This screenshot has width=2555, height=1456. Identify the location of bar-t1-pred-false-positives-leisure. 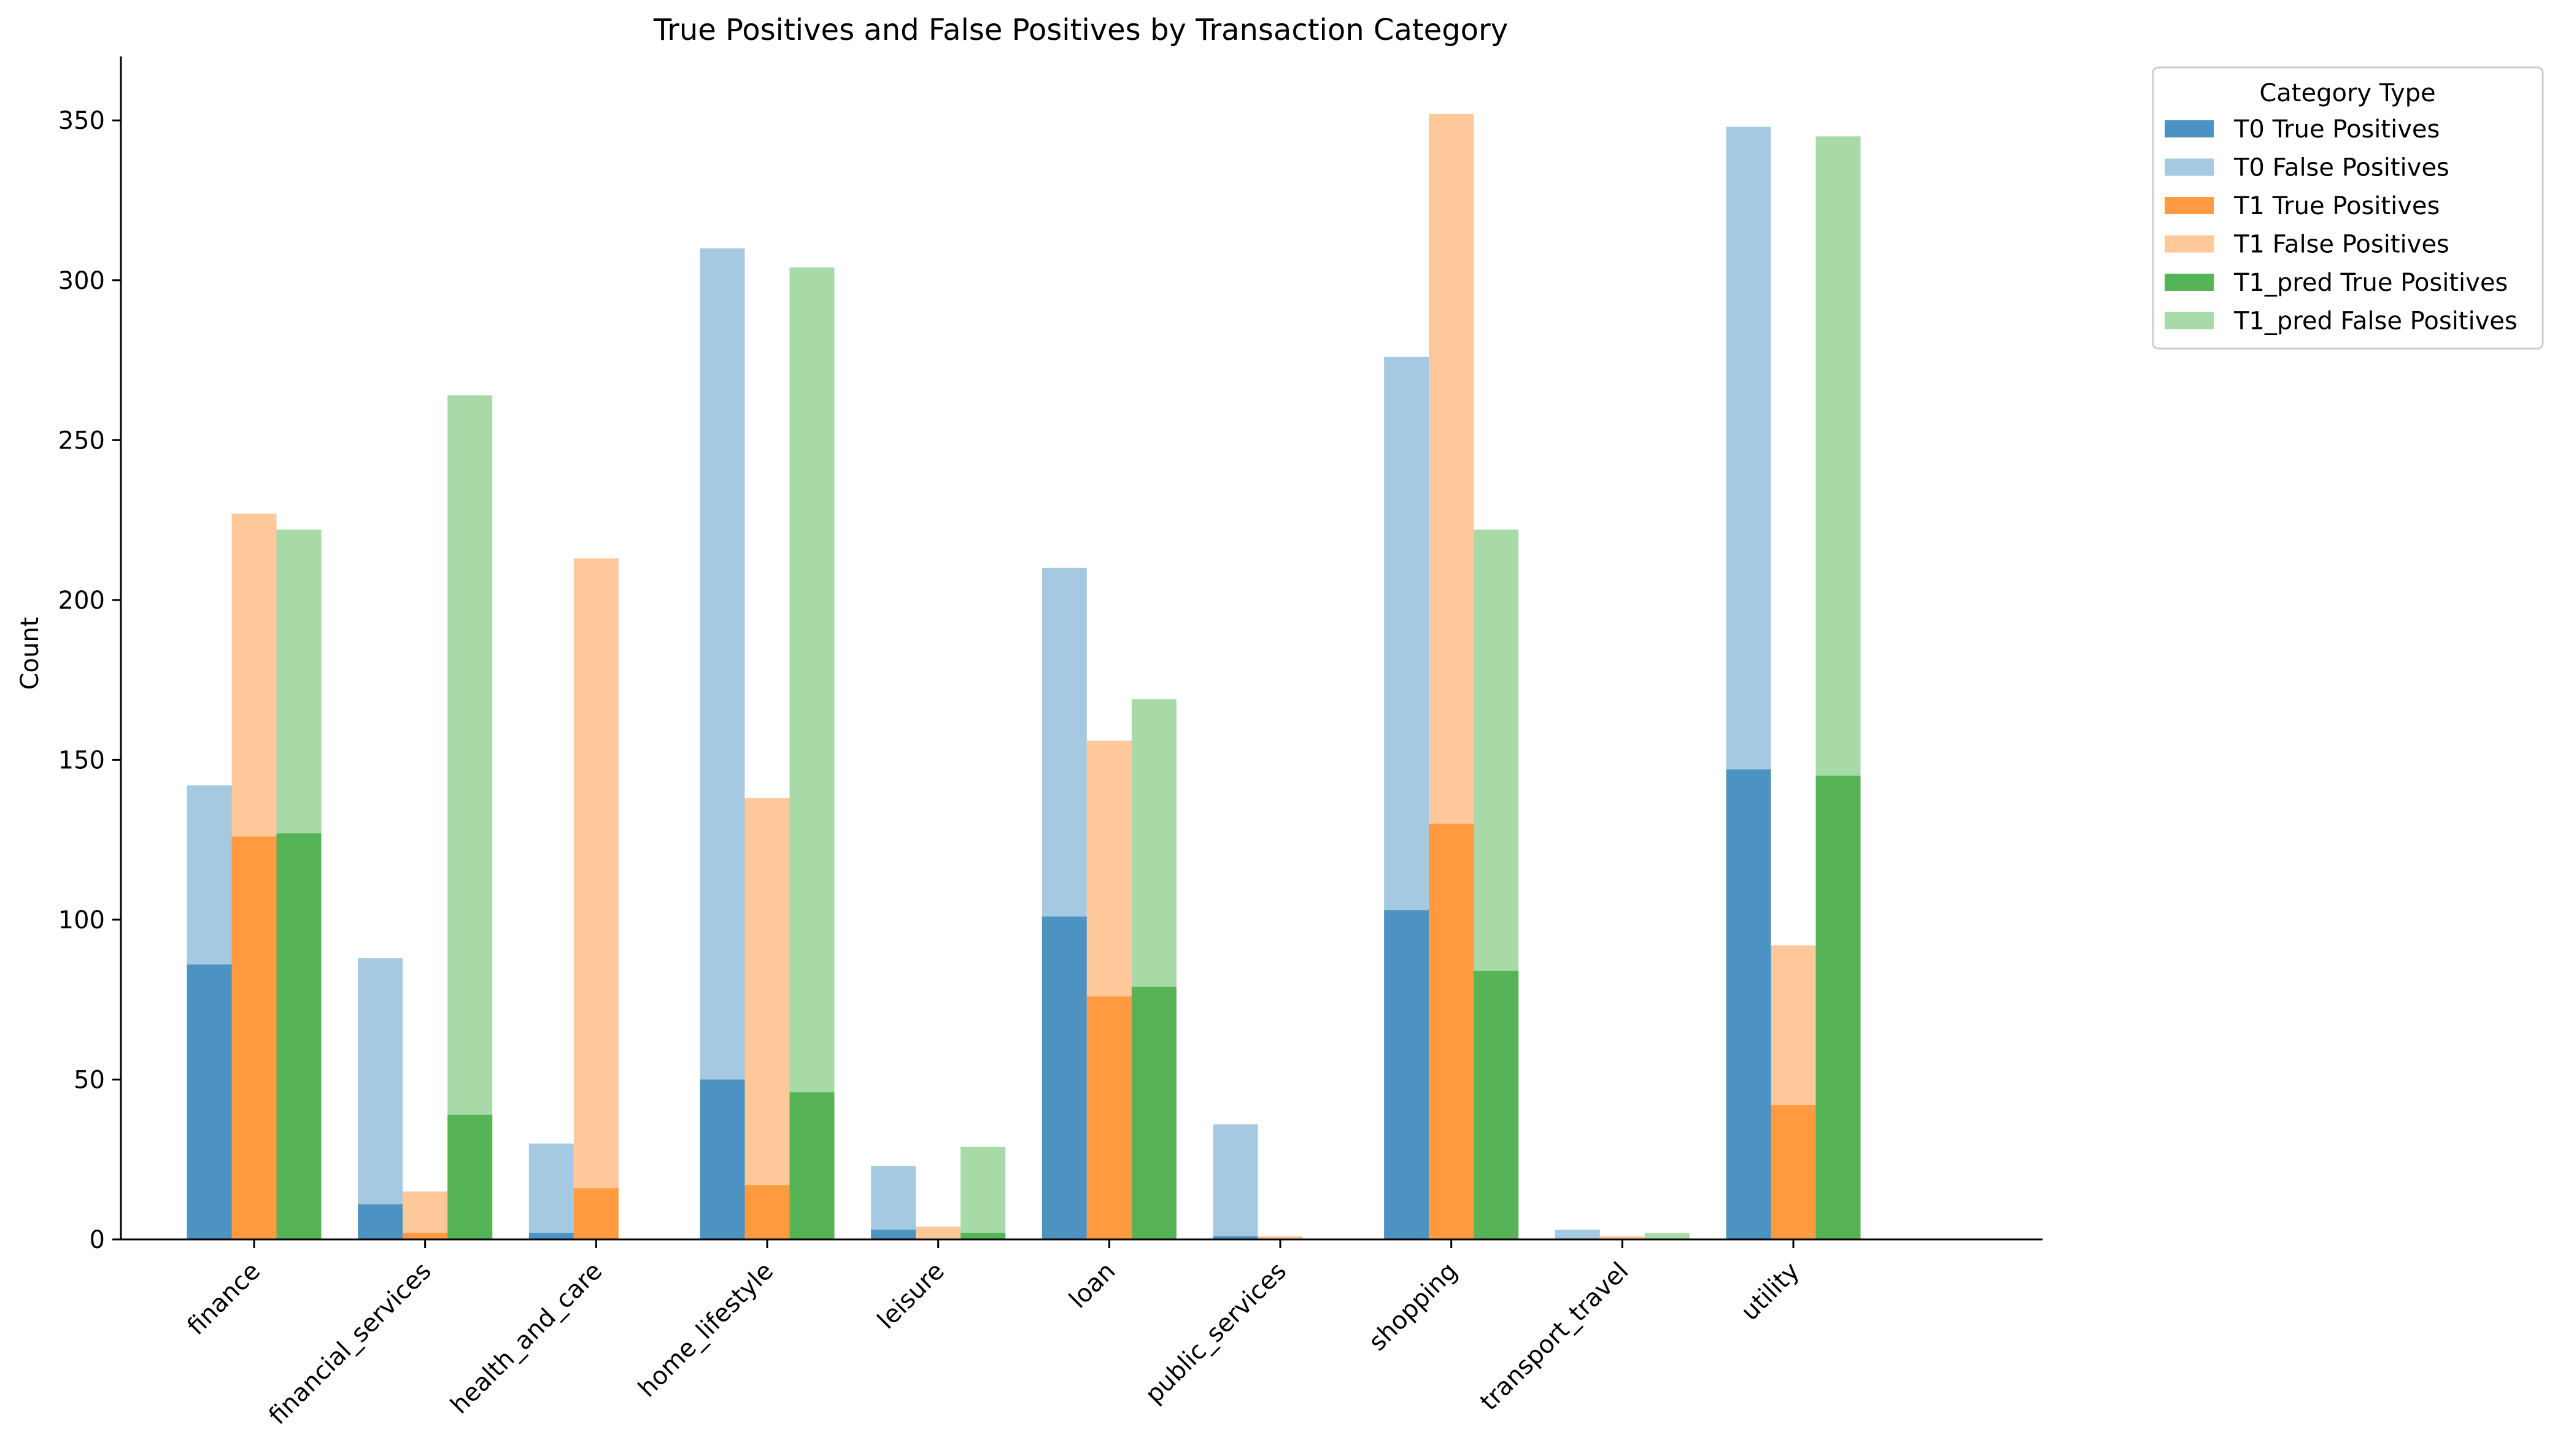
(983, 1192).